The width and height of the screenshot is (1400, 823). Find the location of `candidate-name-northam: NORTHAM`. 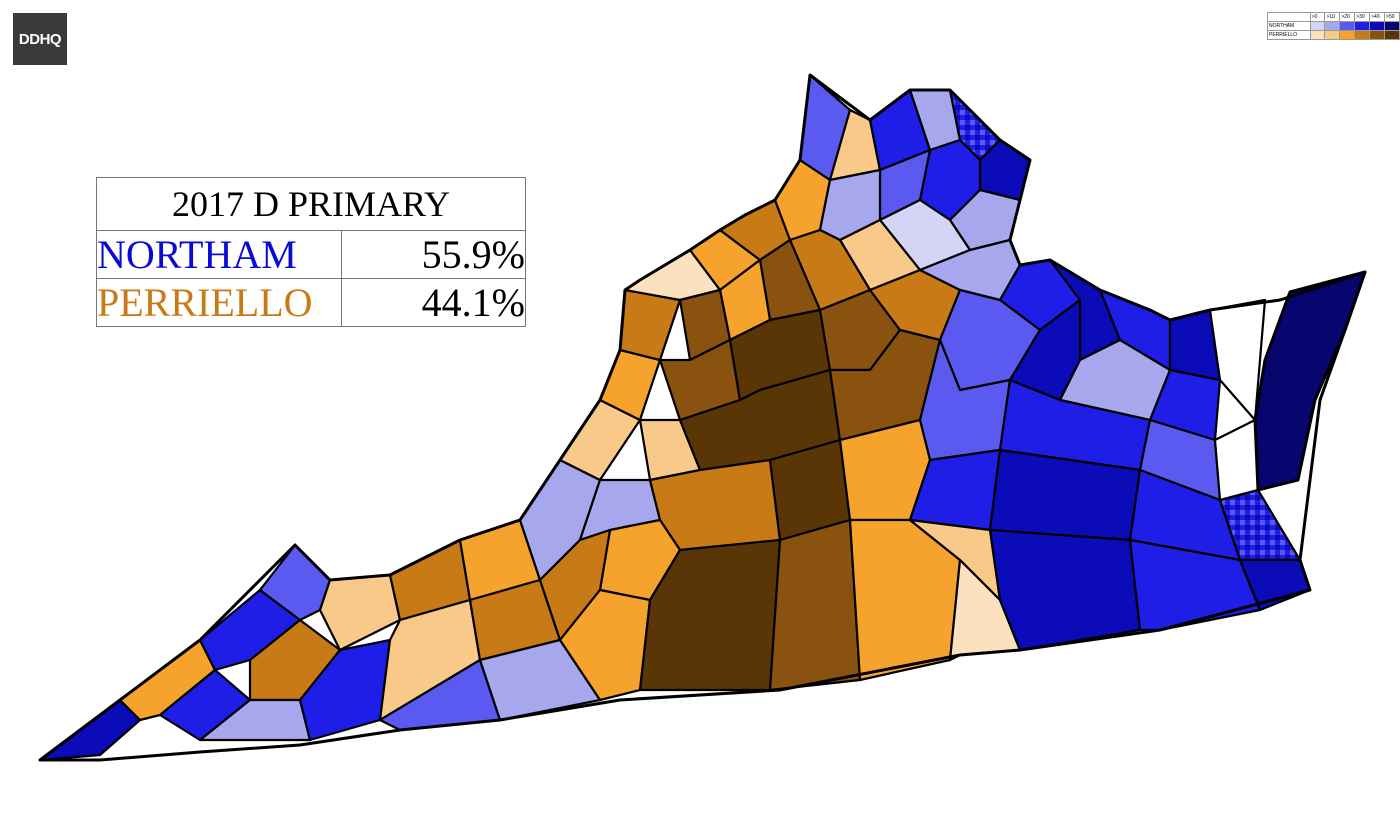

candidate-name-northam: NORTHAM is located at coordinates (219, 254).